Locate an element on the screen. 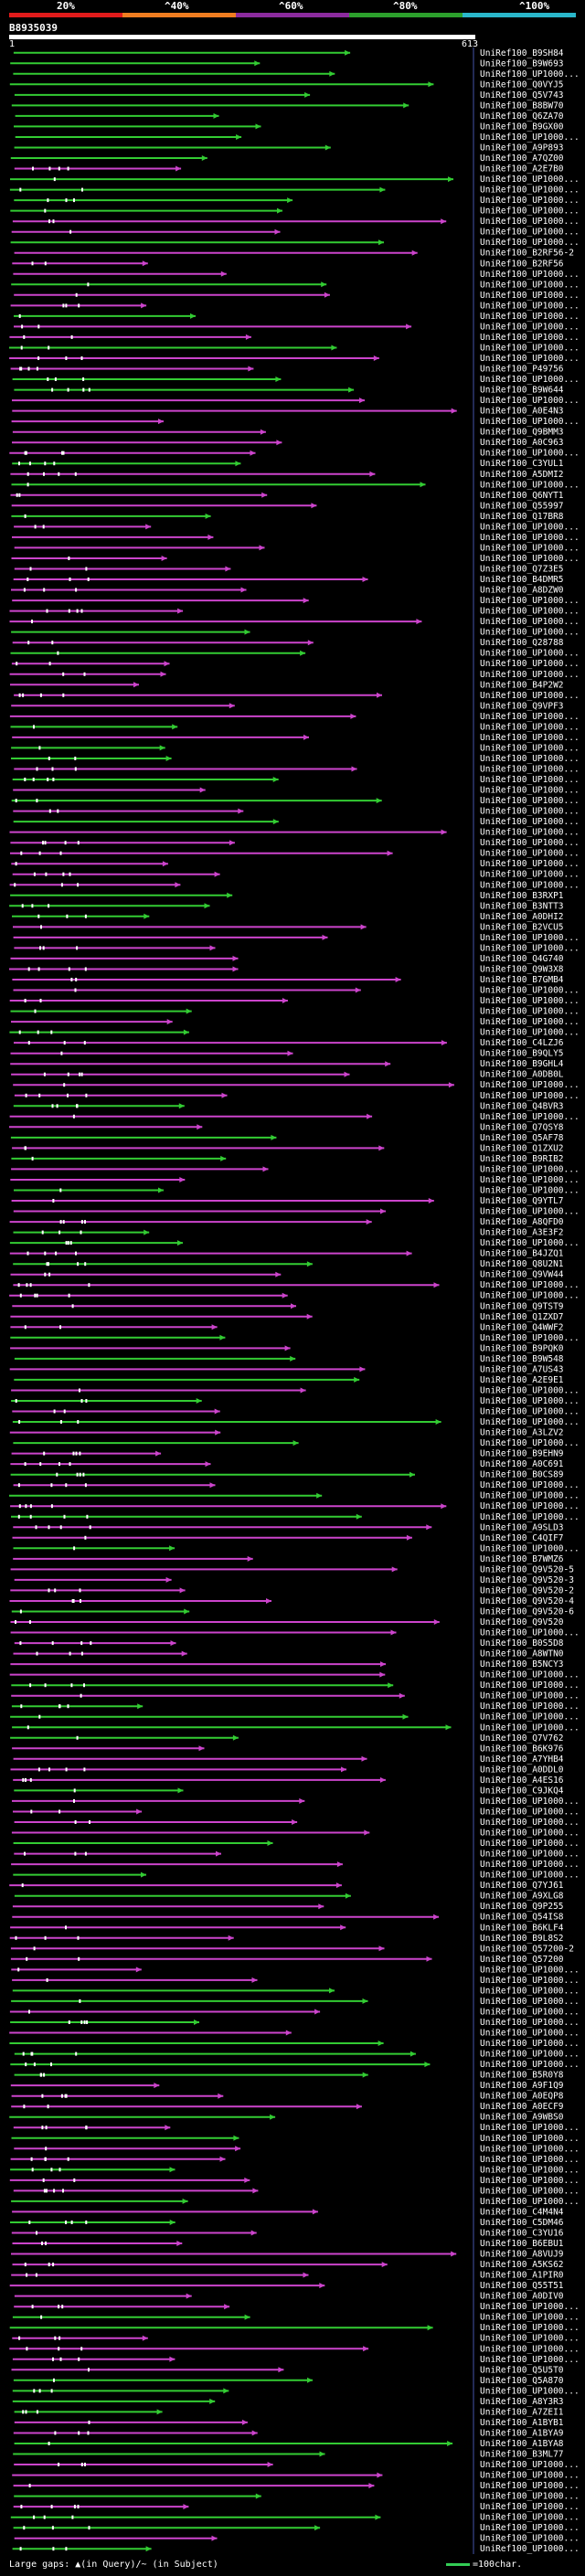 The width and height of the screenshot is (585, 2576). hit-label: UniRef100_B2RF56-2 is located at coordinates (527, 254).